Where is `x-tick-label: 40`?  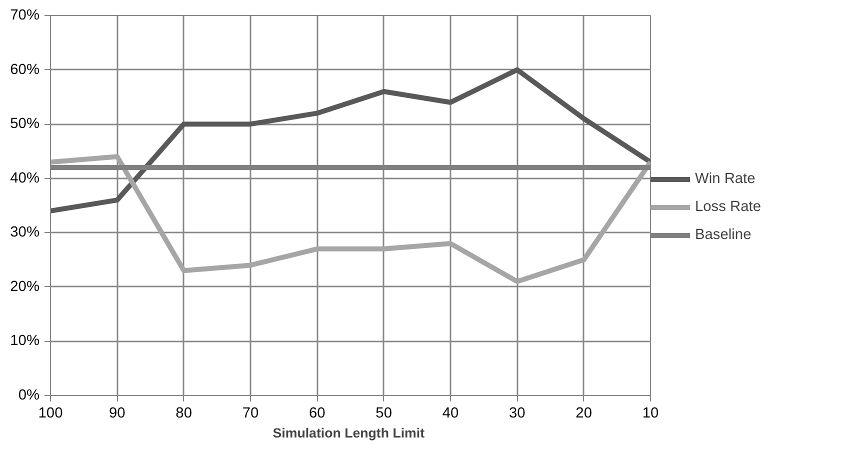
x-tick-label: 40 is located at coordinates (450, 414).